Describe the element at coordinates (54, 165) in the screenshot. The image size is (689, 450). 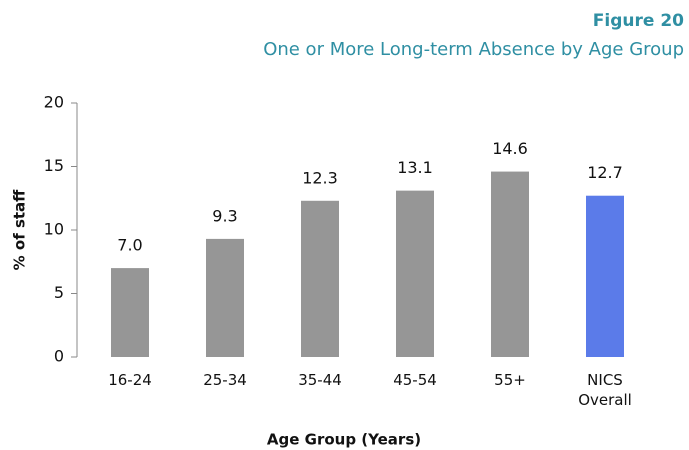
I see `y-tick-label: 15` at that location.